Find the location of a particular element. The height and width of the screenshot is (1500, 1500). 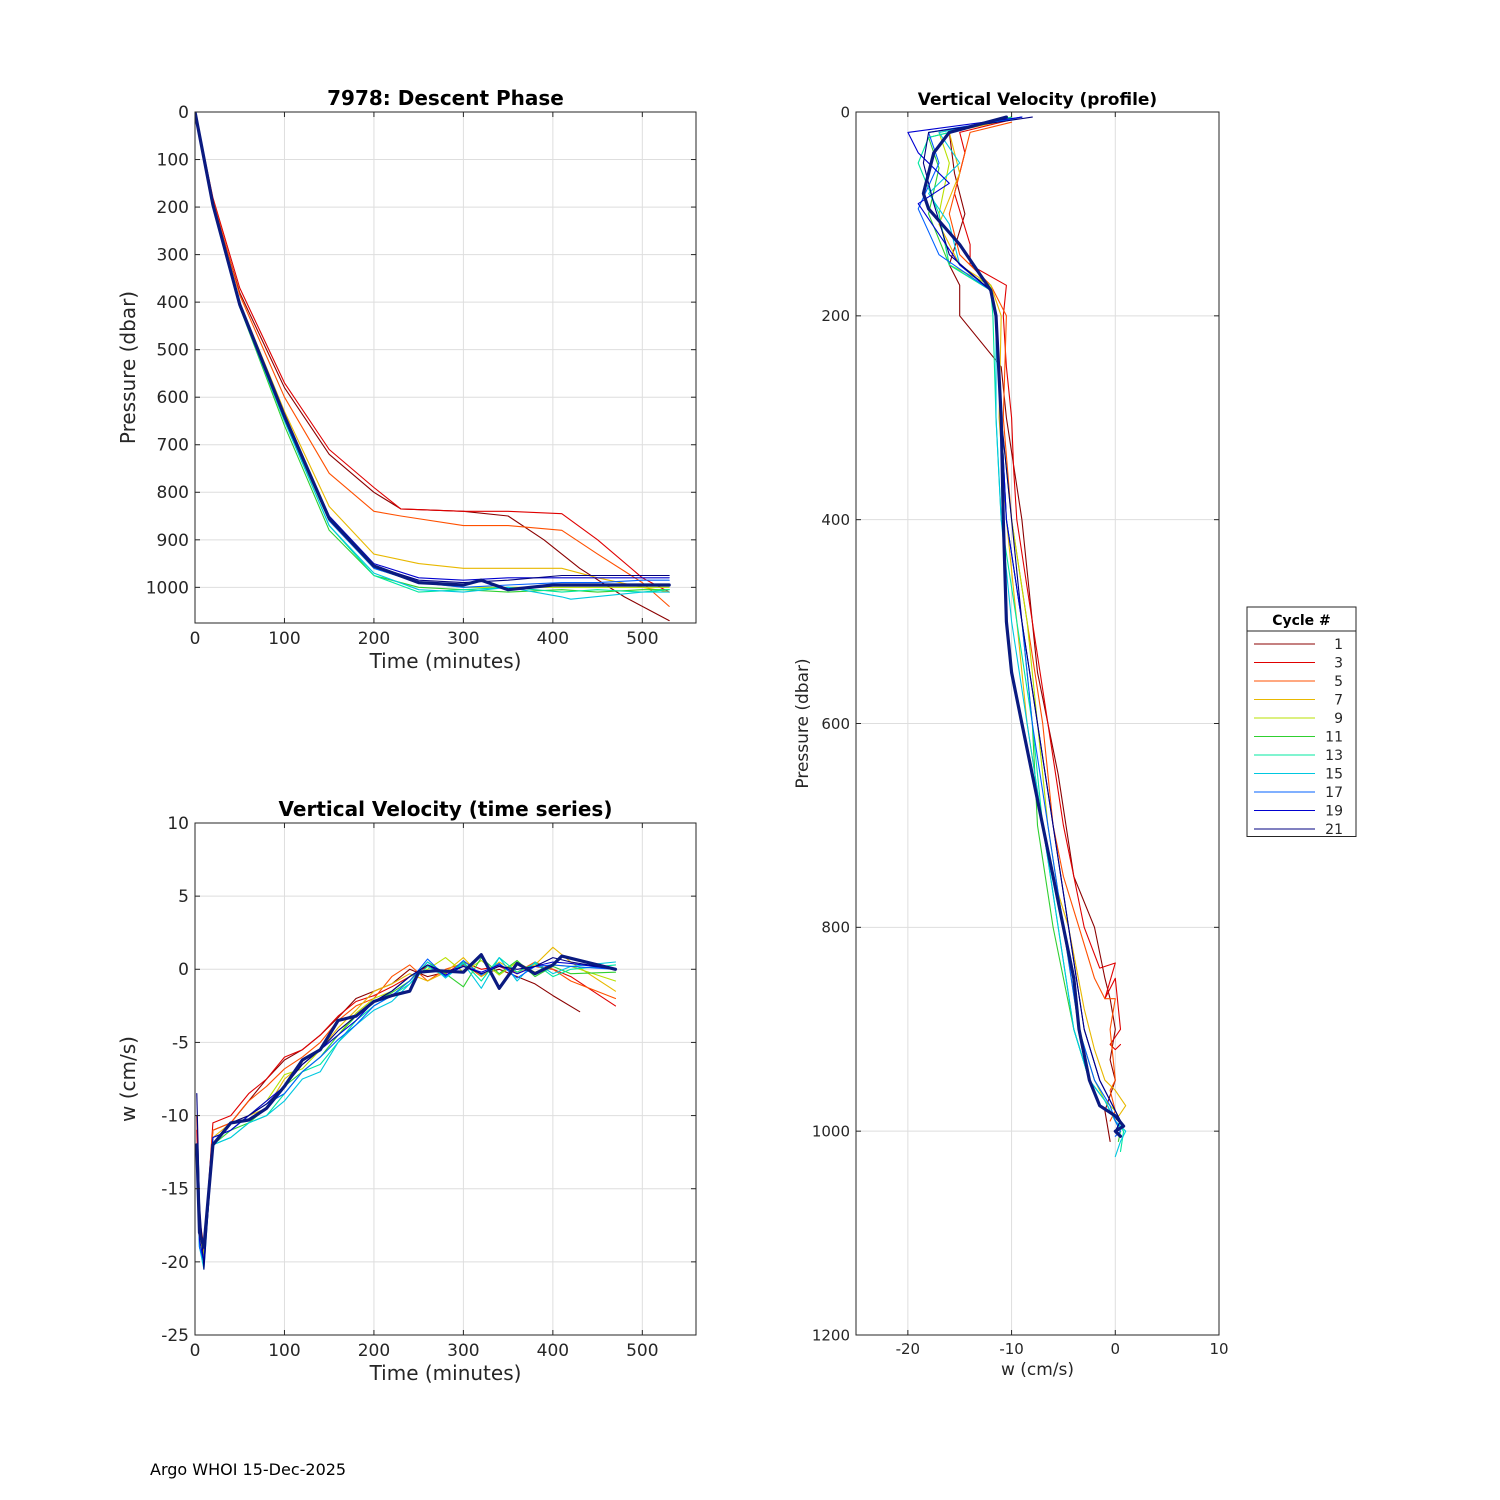

x-tick-label: -10 is located at coordinates (1011, 1349).